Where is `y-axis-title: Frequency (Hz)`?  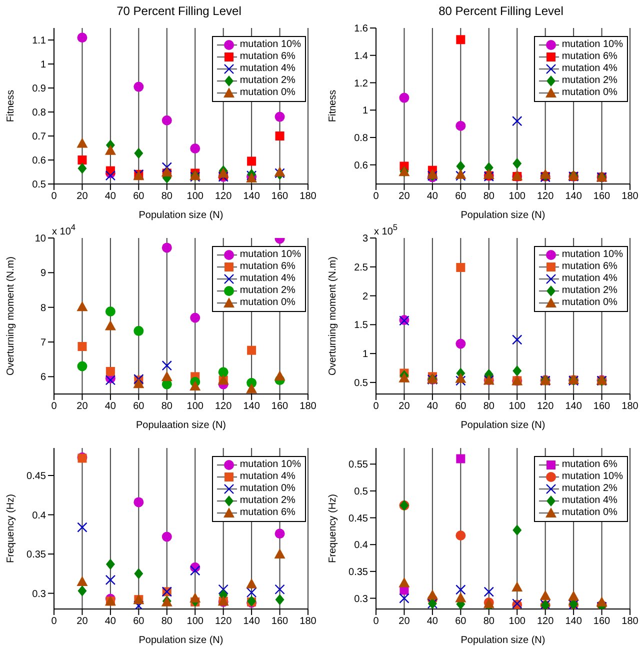
y-axis-title: Frequency (Hz) is located at coordinates (333, 528).